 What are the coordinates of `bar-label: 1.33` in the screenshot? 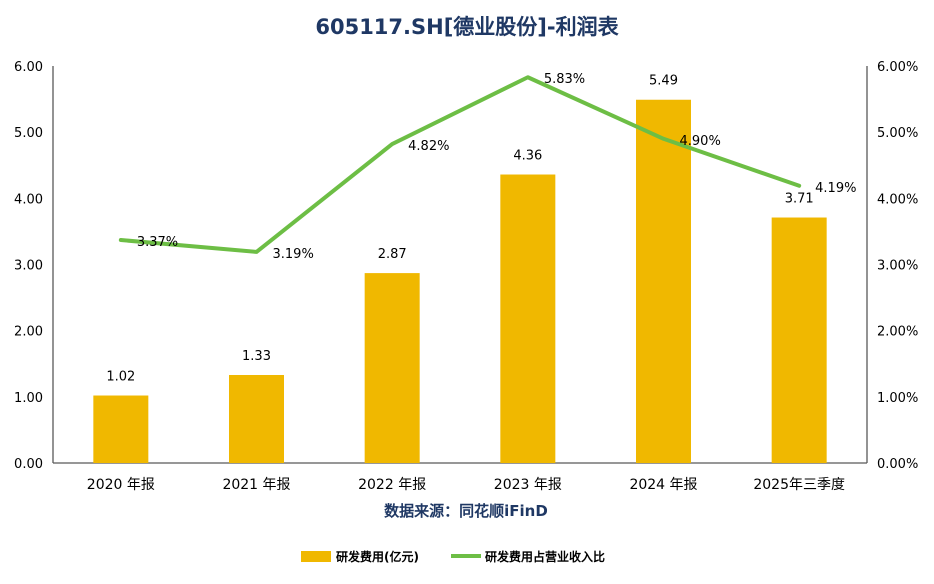 It's located at (256, 356).